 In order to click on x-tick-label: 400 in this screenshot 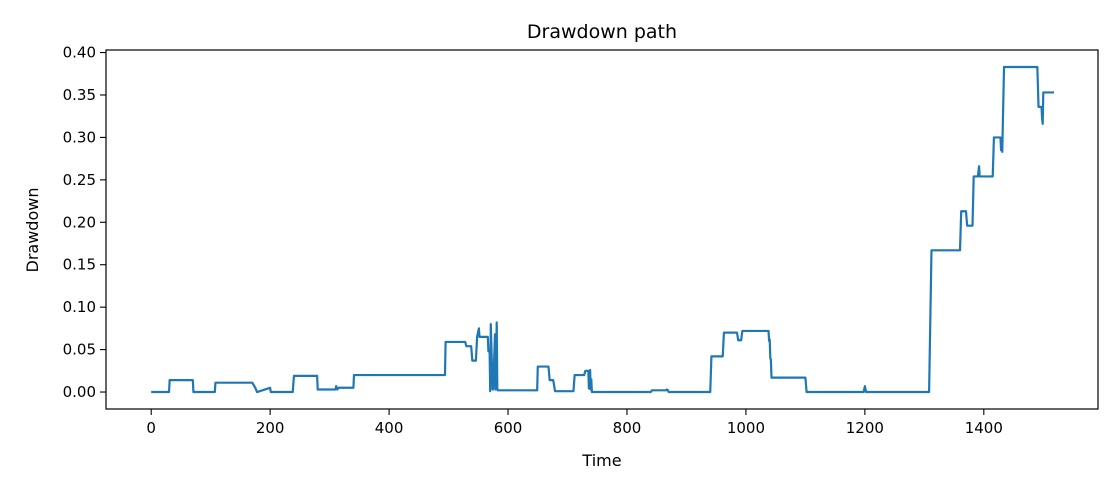, I will do `click(389, 428)`.